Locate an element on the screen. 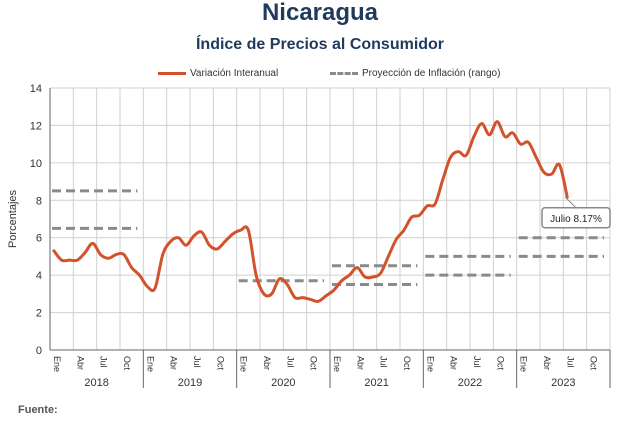 This screenshot has width=640, height=424. source-note: Fuente: is located at coordinates (38, 410).